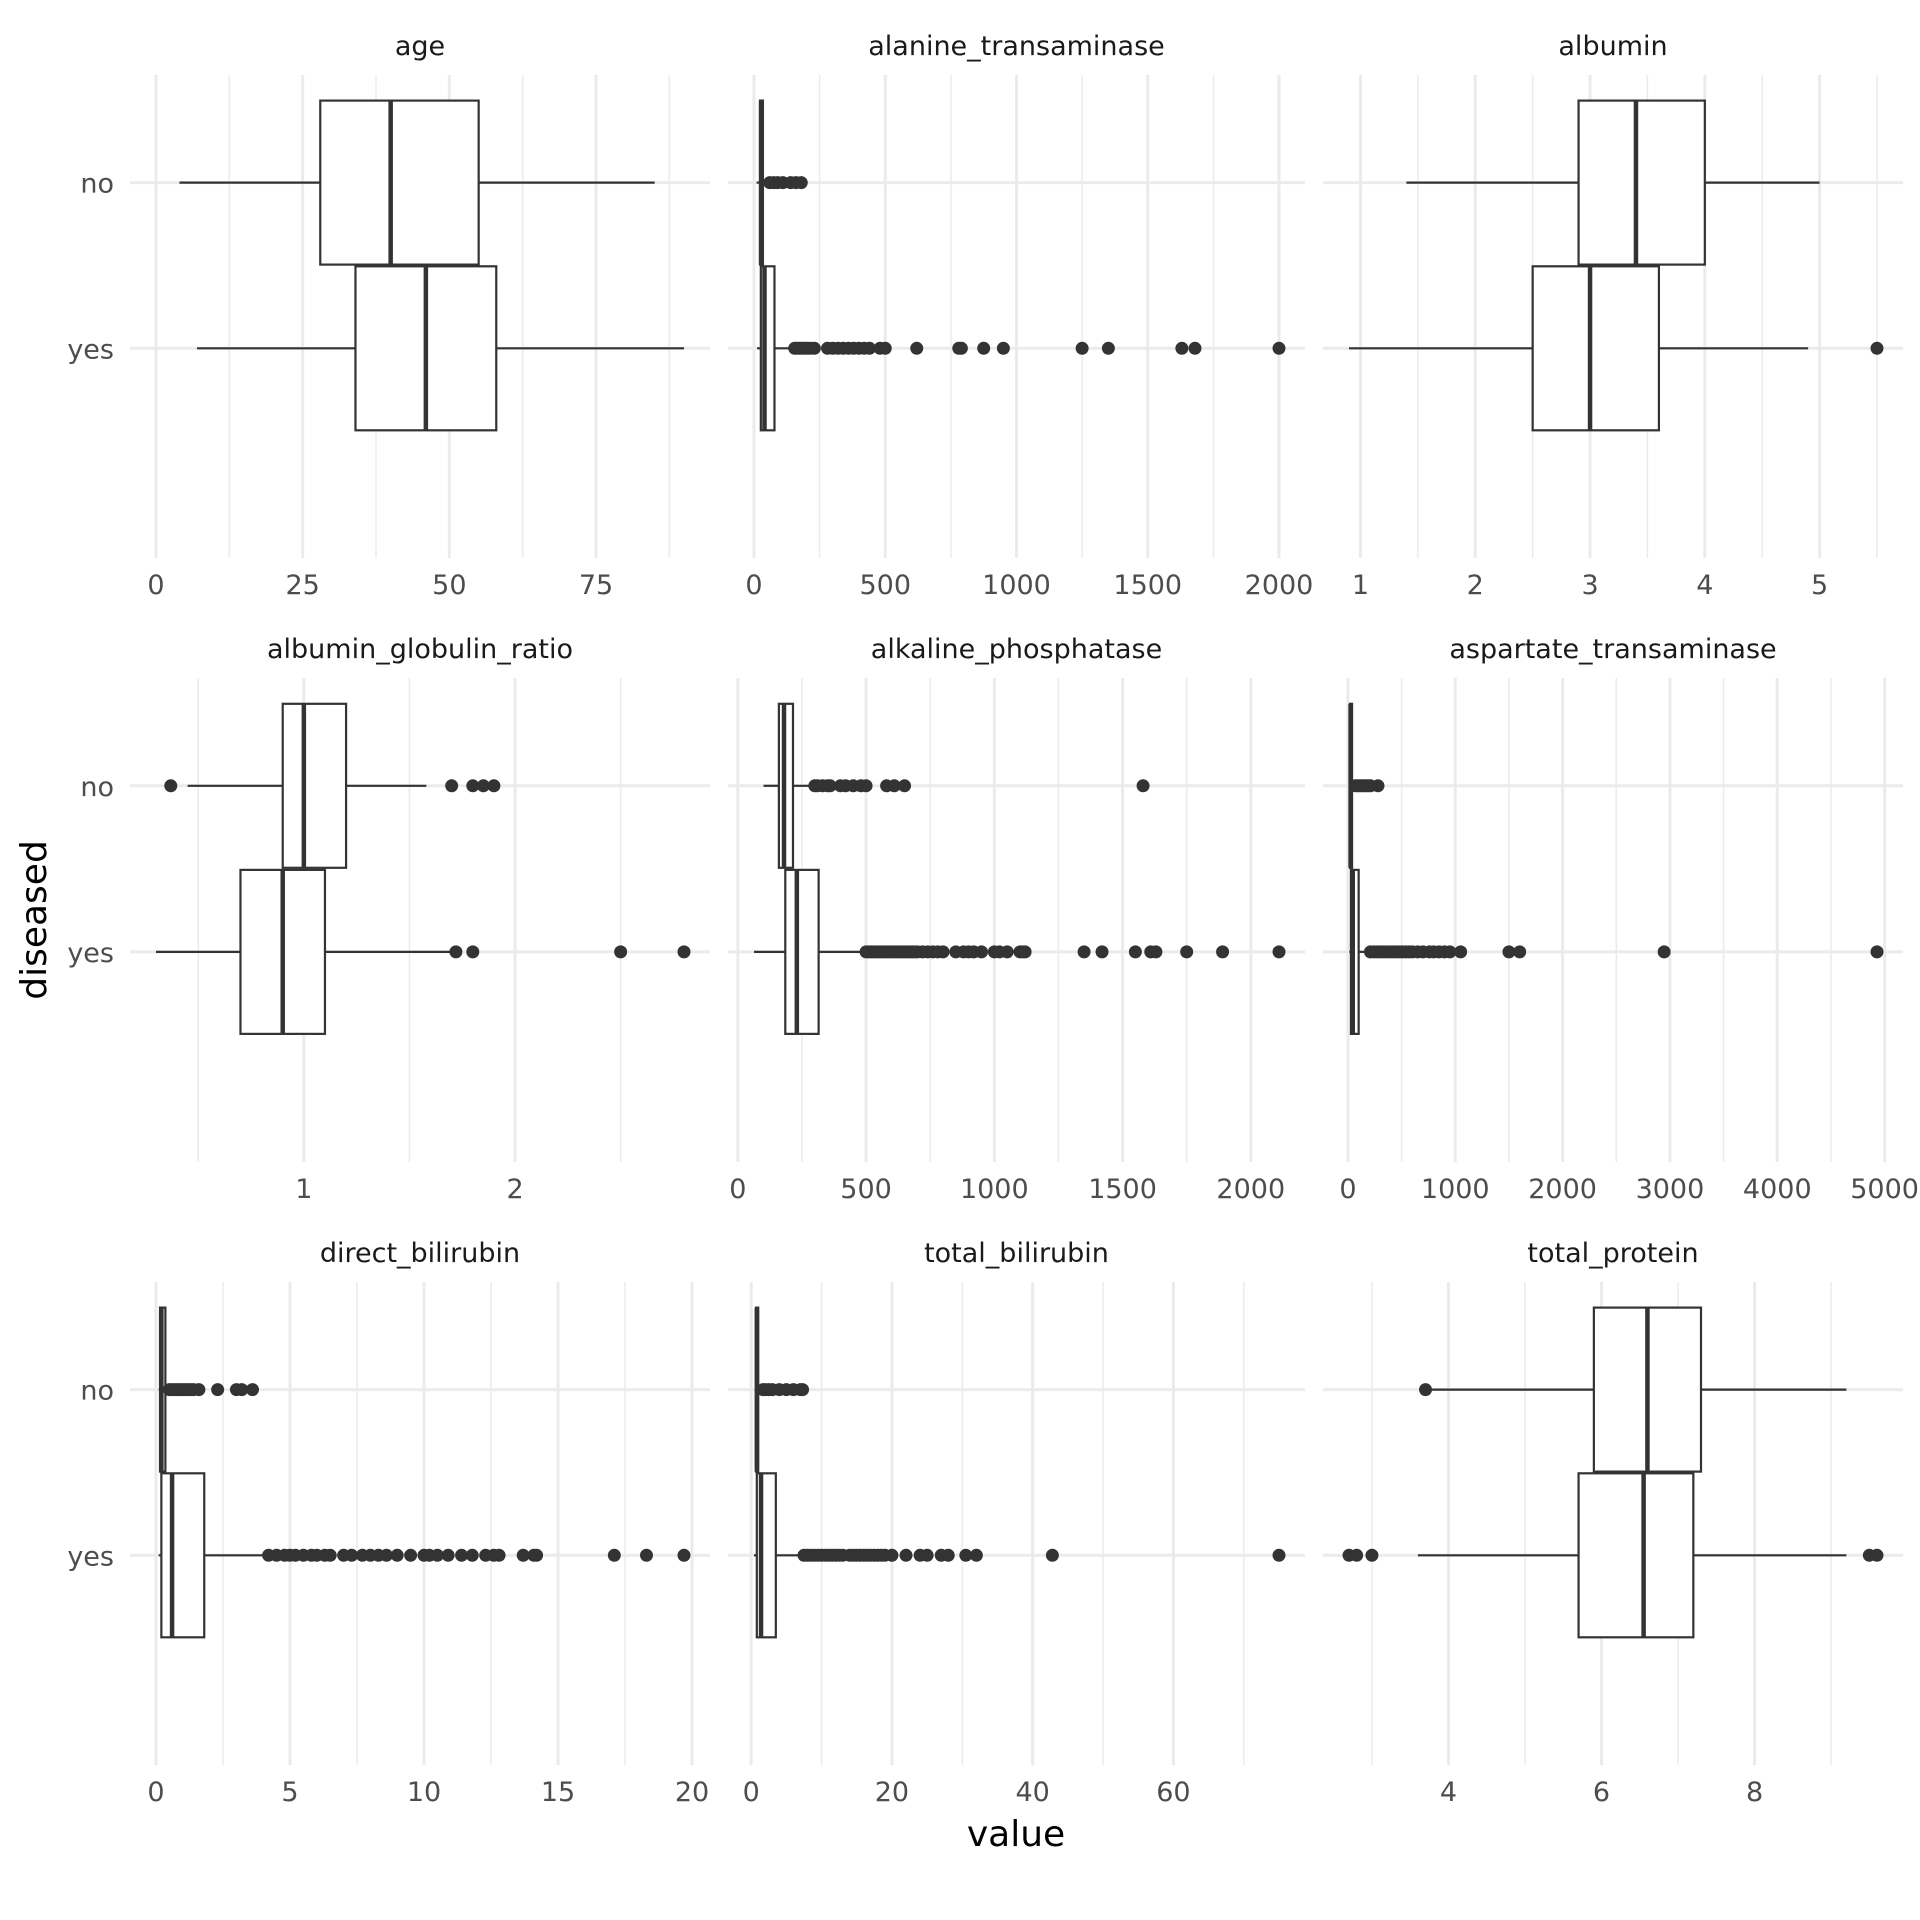  What do you see at coordinates (302, 585) in the screenshot?
I see `x-tick-label: 25` at bounding box center [302, 585].